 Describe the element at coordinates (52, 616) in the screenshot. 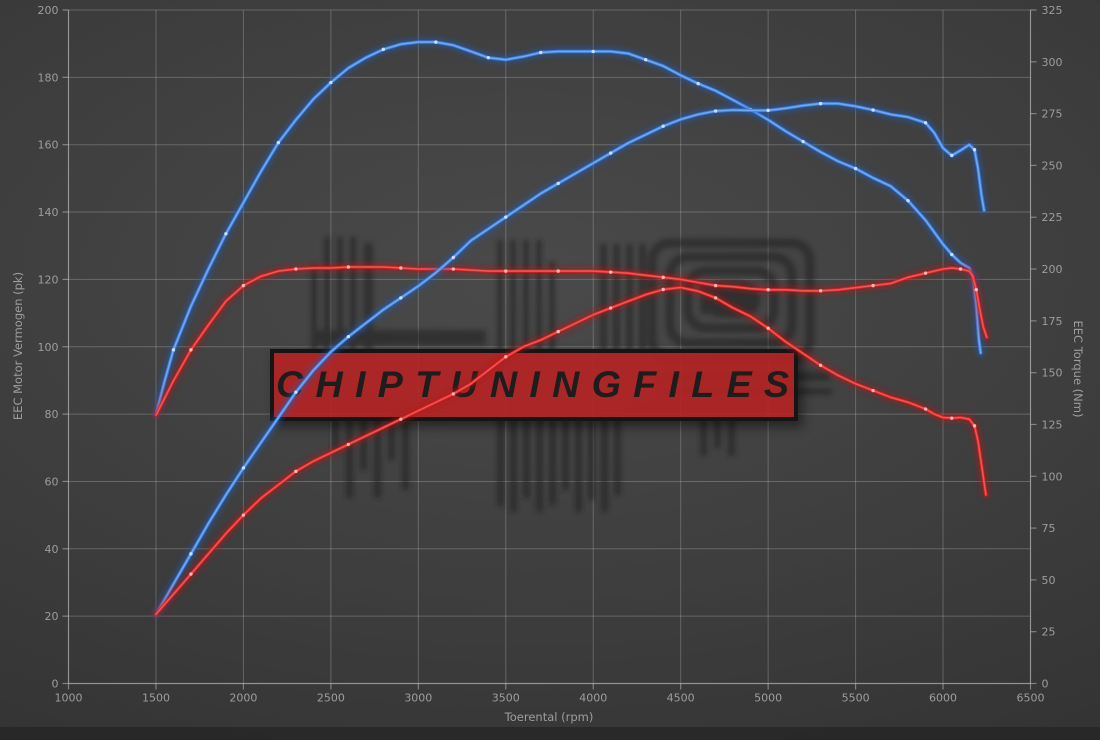

I see `y-left-tick-label: 20` at that location.